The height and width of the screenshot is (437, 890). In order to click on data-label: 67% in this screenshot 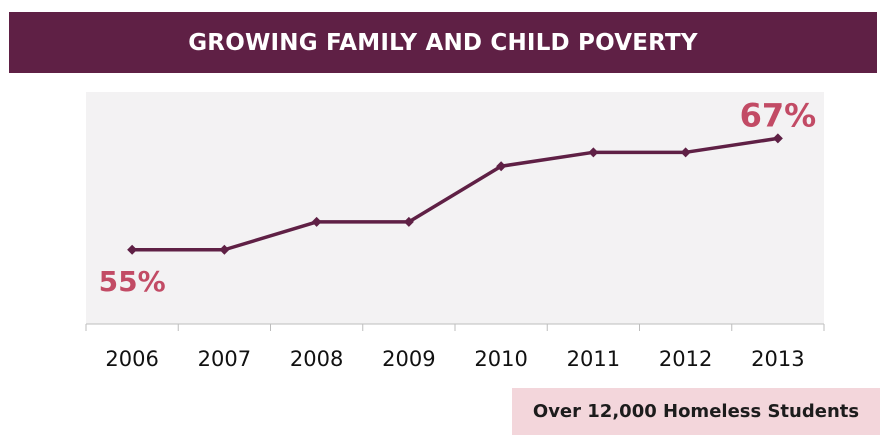, I will do `click(778, 115)`.